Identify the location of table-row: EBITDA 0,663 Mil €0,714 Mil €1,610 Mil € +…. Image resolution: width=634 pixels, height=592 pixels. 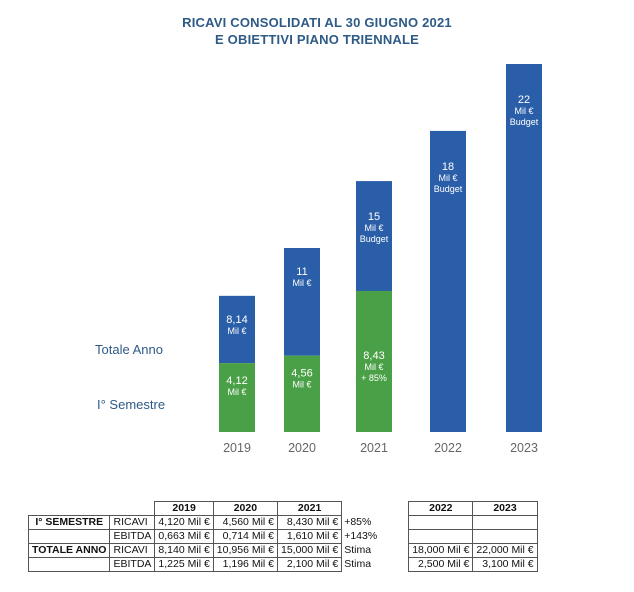
(282, 536).